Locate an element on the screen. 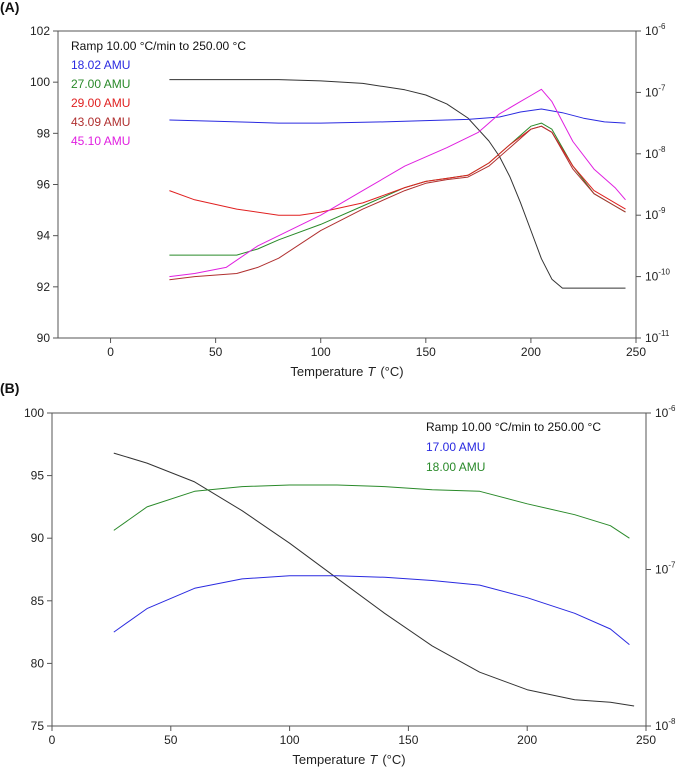  y-tick-label-right: 10⁻⁹ is located at coordinates (655, 214).